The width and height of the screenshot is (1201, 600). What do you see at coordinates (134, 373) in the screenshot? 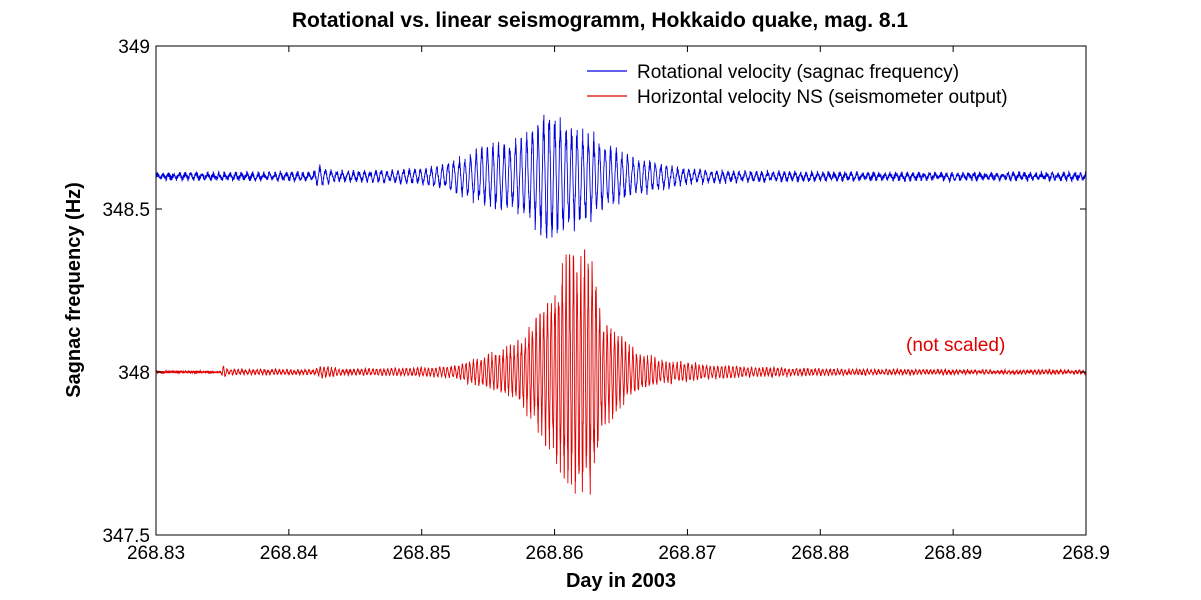
I see `y-tick-label: 348` at bounding box center [134, 373].